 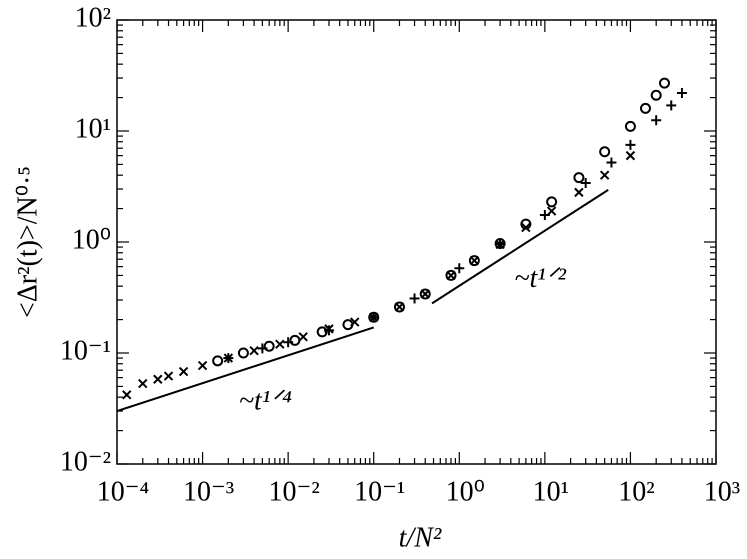 I want to click on y-tick-label: 10², so click(x=93, y=17).